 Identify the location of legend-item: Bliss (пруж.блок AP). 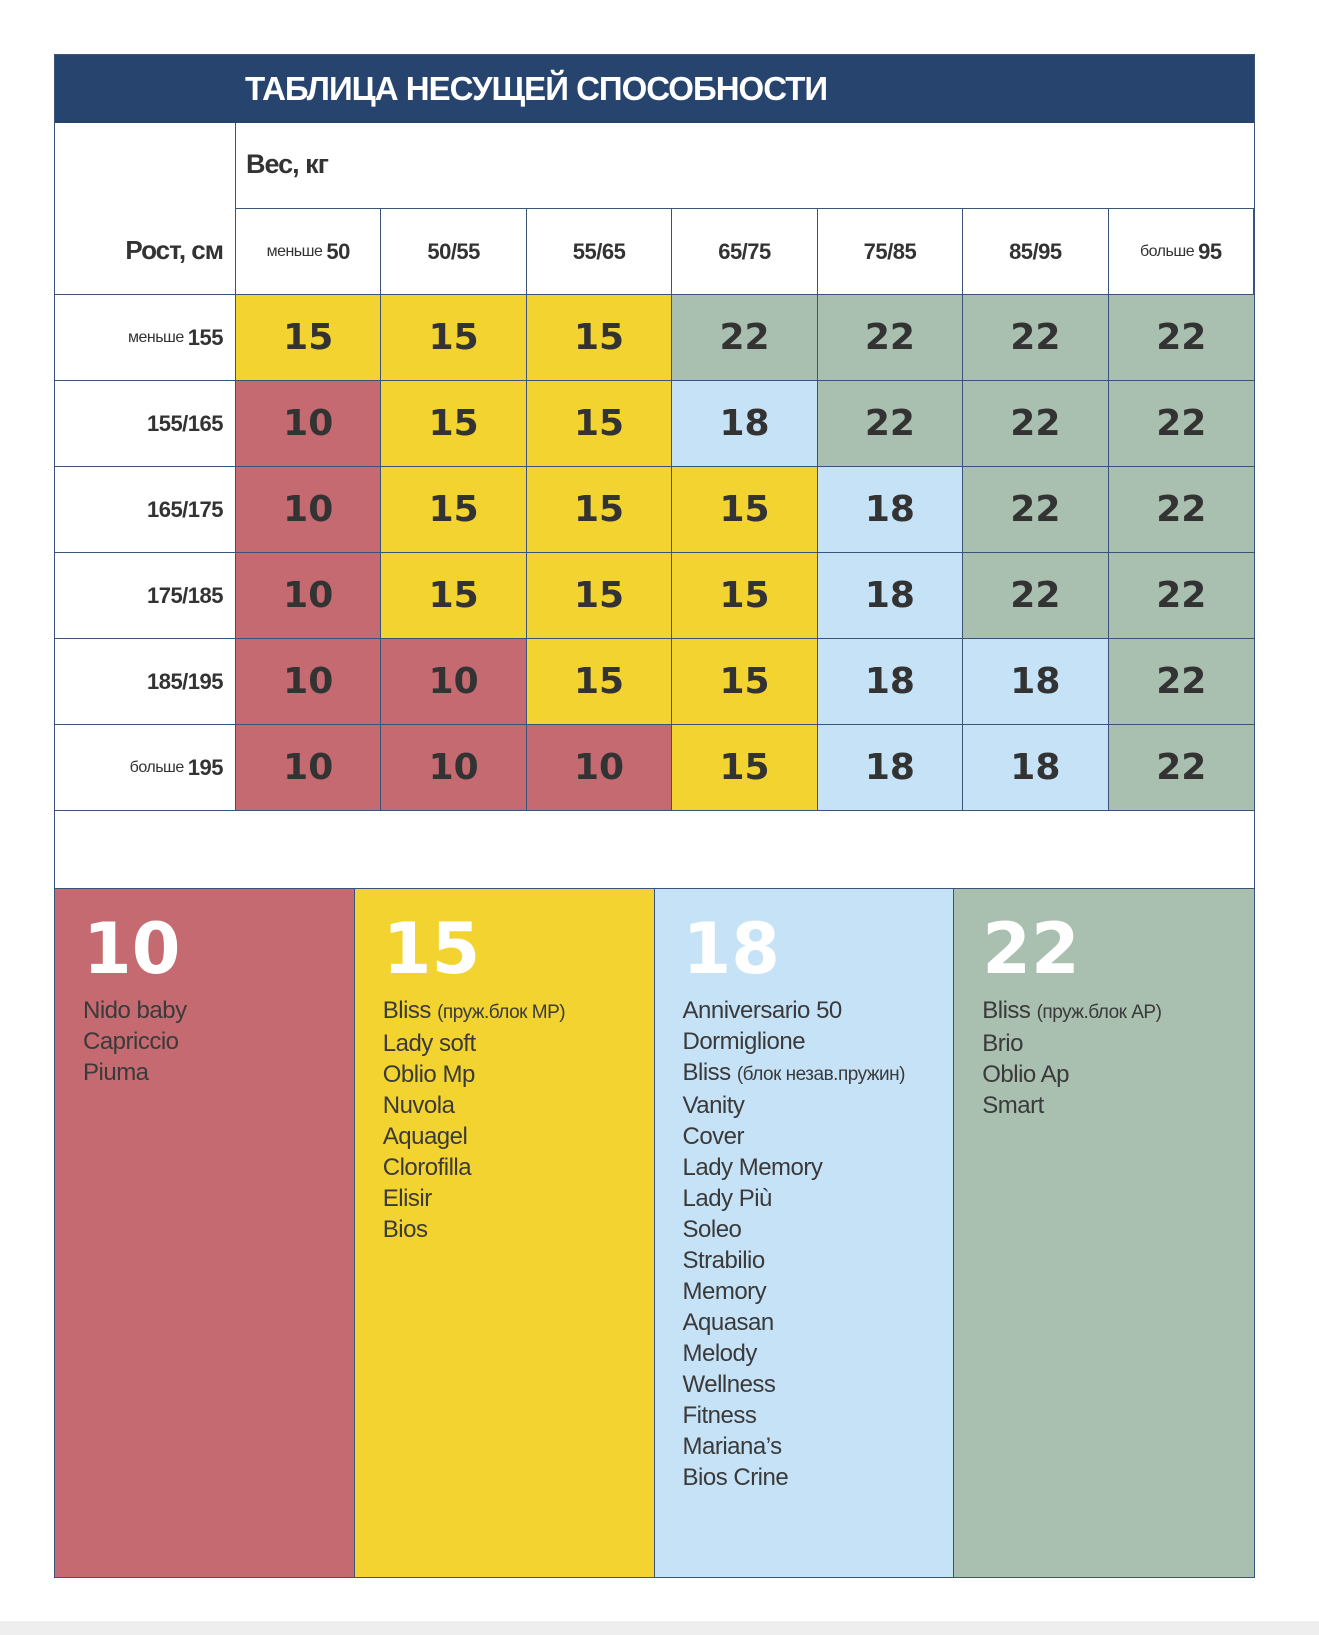
(1118, 1011).